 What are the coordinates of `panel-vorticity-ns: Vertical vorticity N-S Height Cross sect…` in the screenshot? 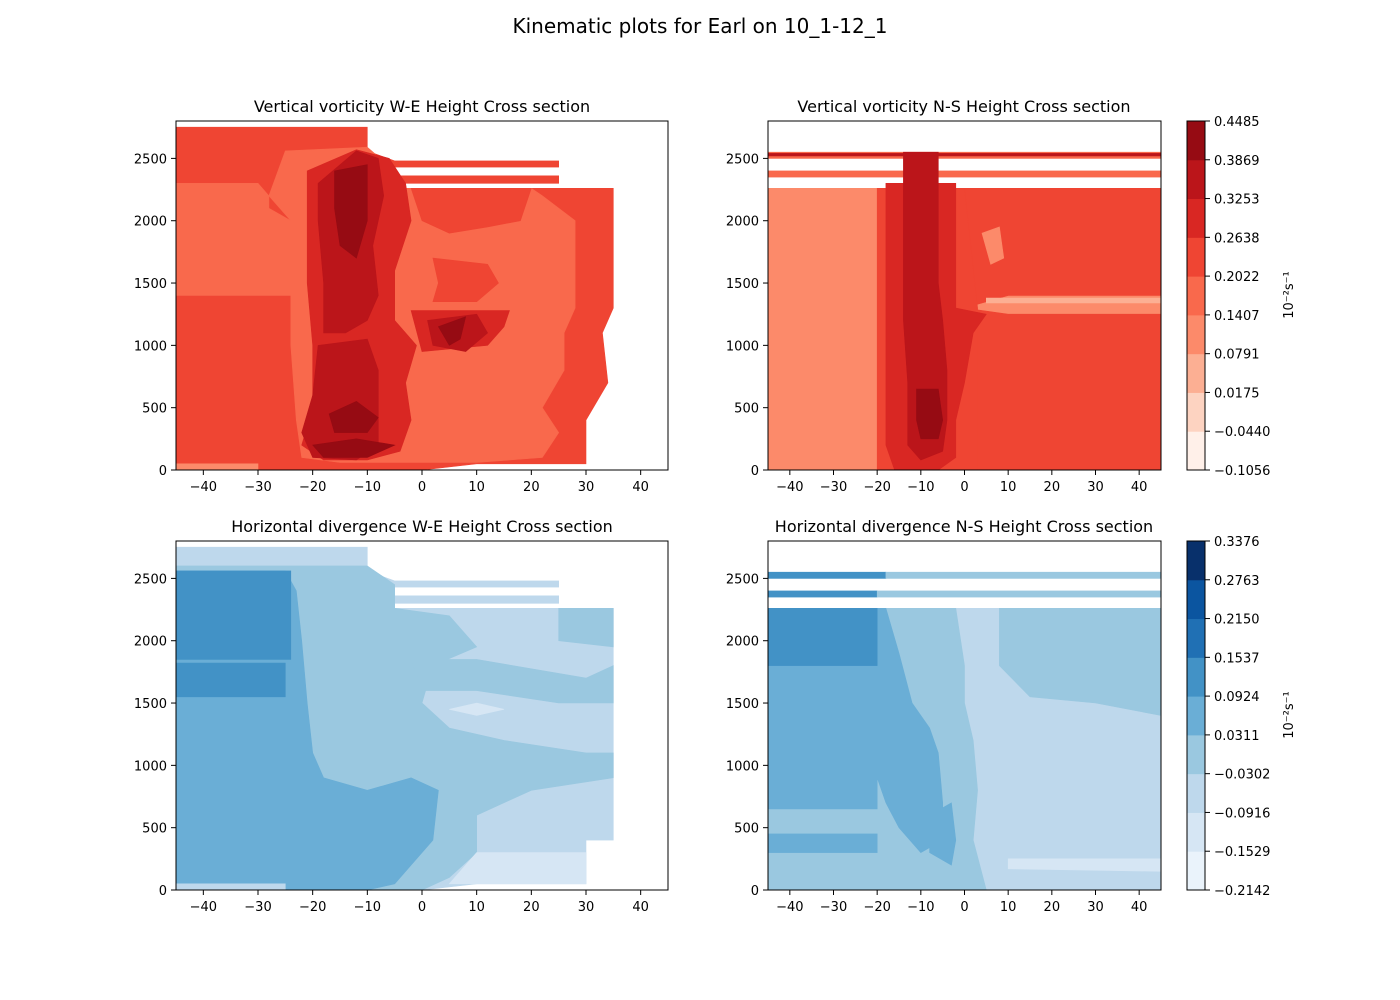 It's located at (944, 296).